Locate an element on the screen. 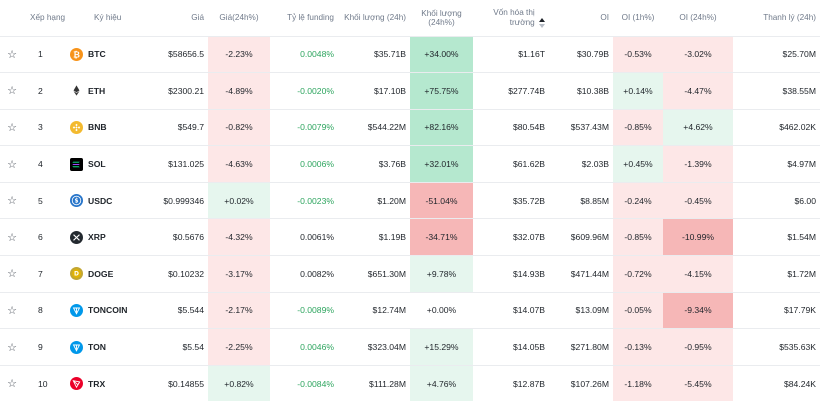 This screenshot has height=401, width=820. symbol-cell: SOL is located at coordinates (111, 164).